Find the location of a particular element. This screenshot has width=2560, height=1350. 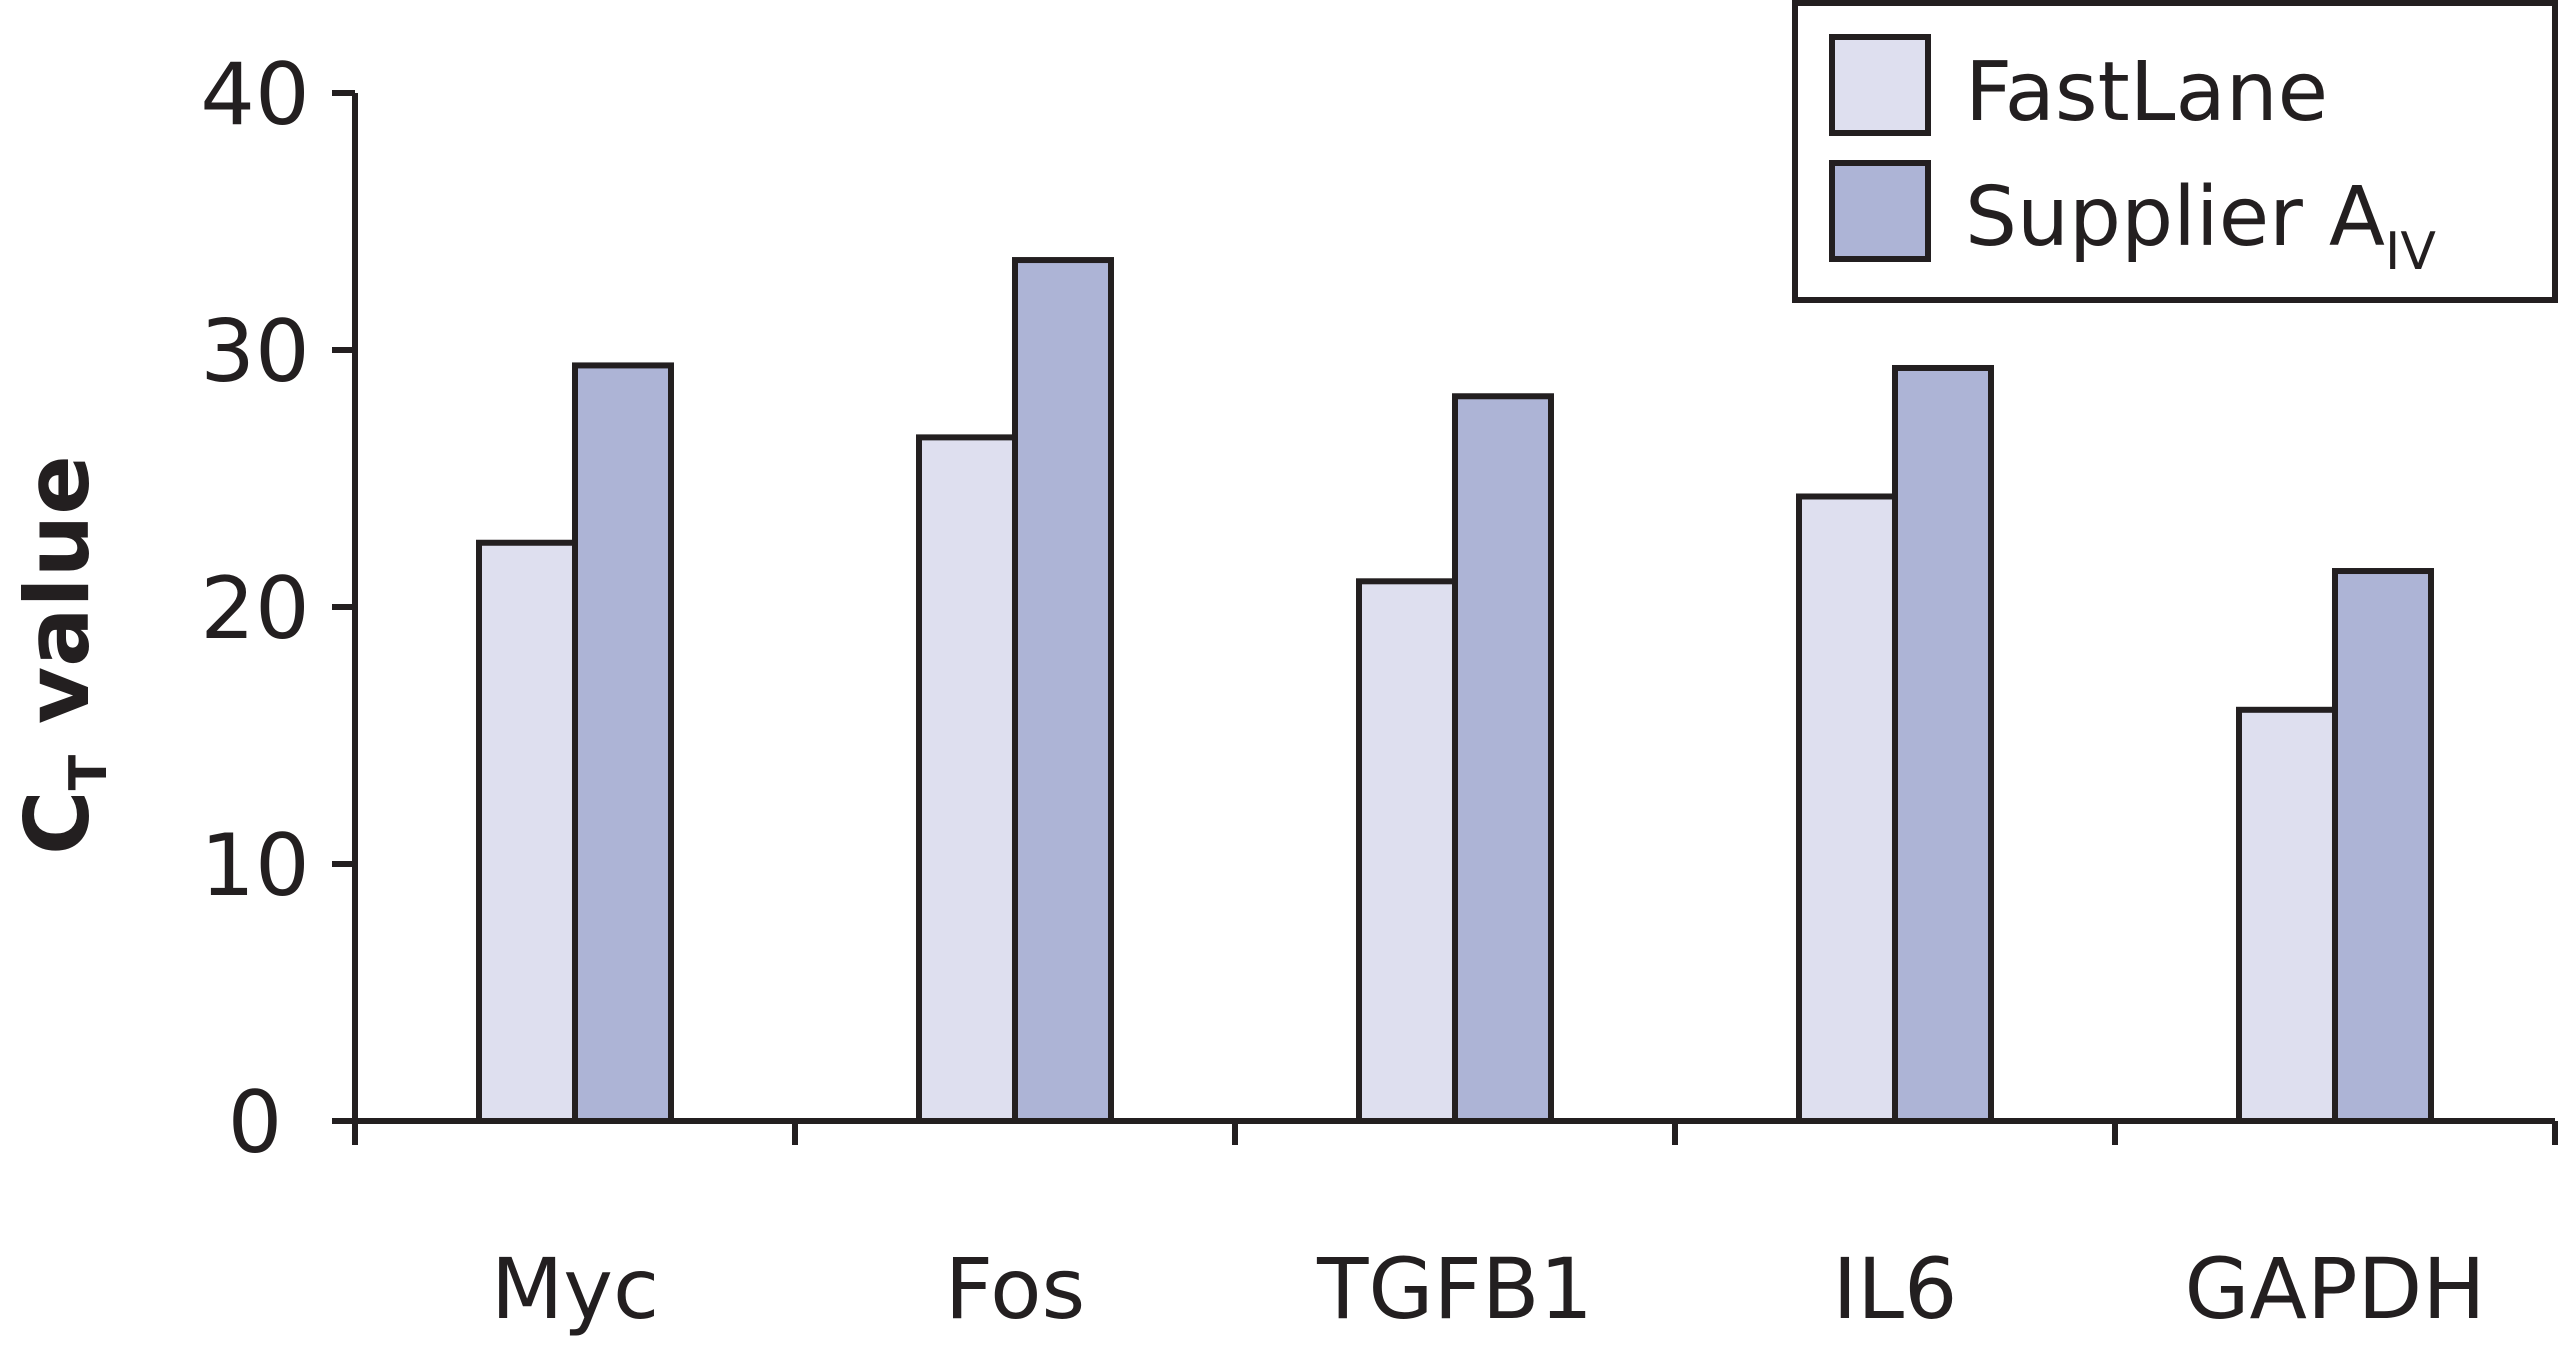

y-axis-label: CT value is located at coordinates (62, 655).